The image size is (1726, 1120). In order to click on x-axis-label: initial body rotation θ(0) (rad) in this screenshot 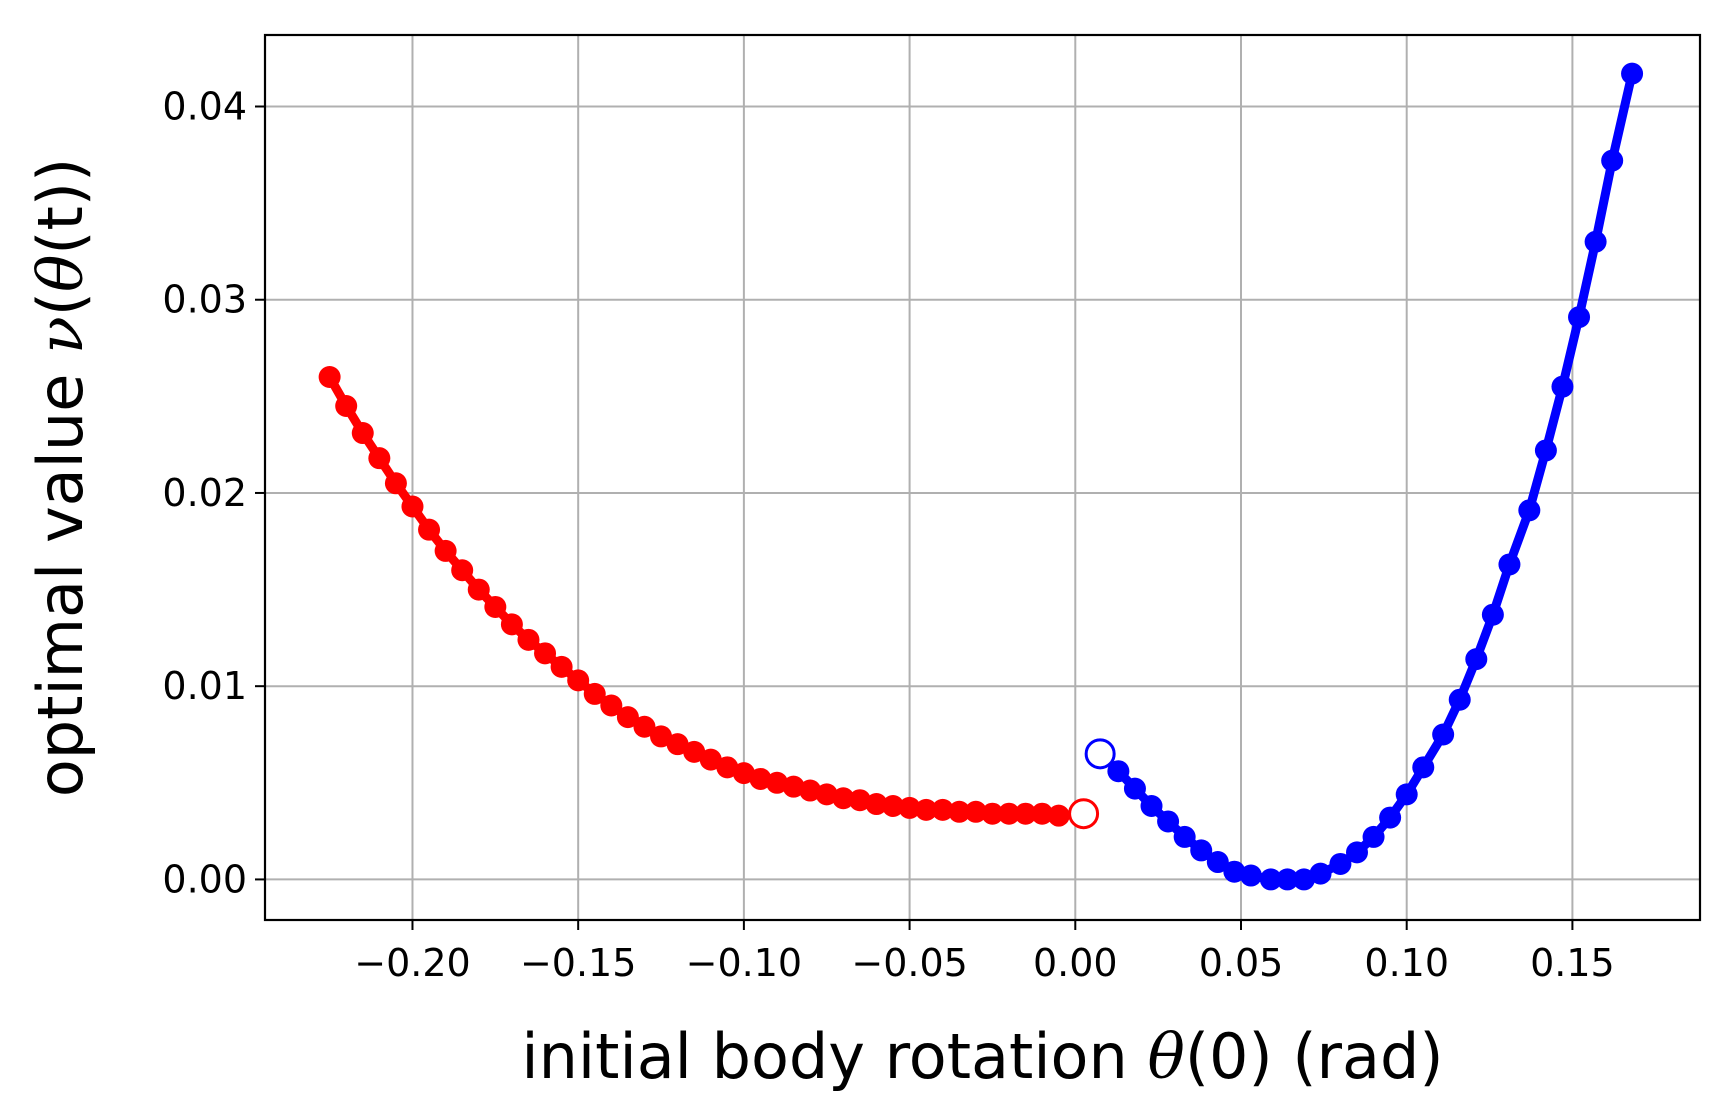, I will do `click(982, 1056)`.